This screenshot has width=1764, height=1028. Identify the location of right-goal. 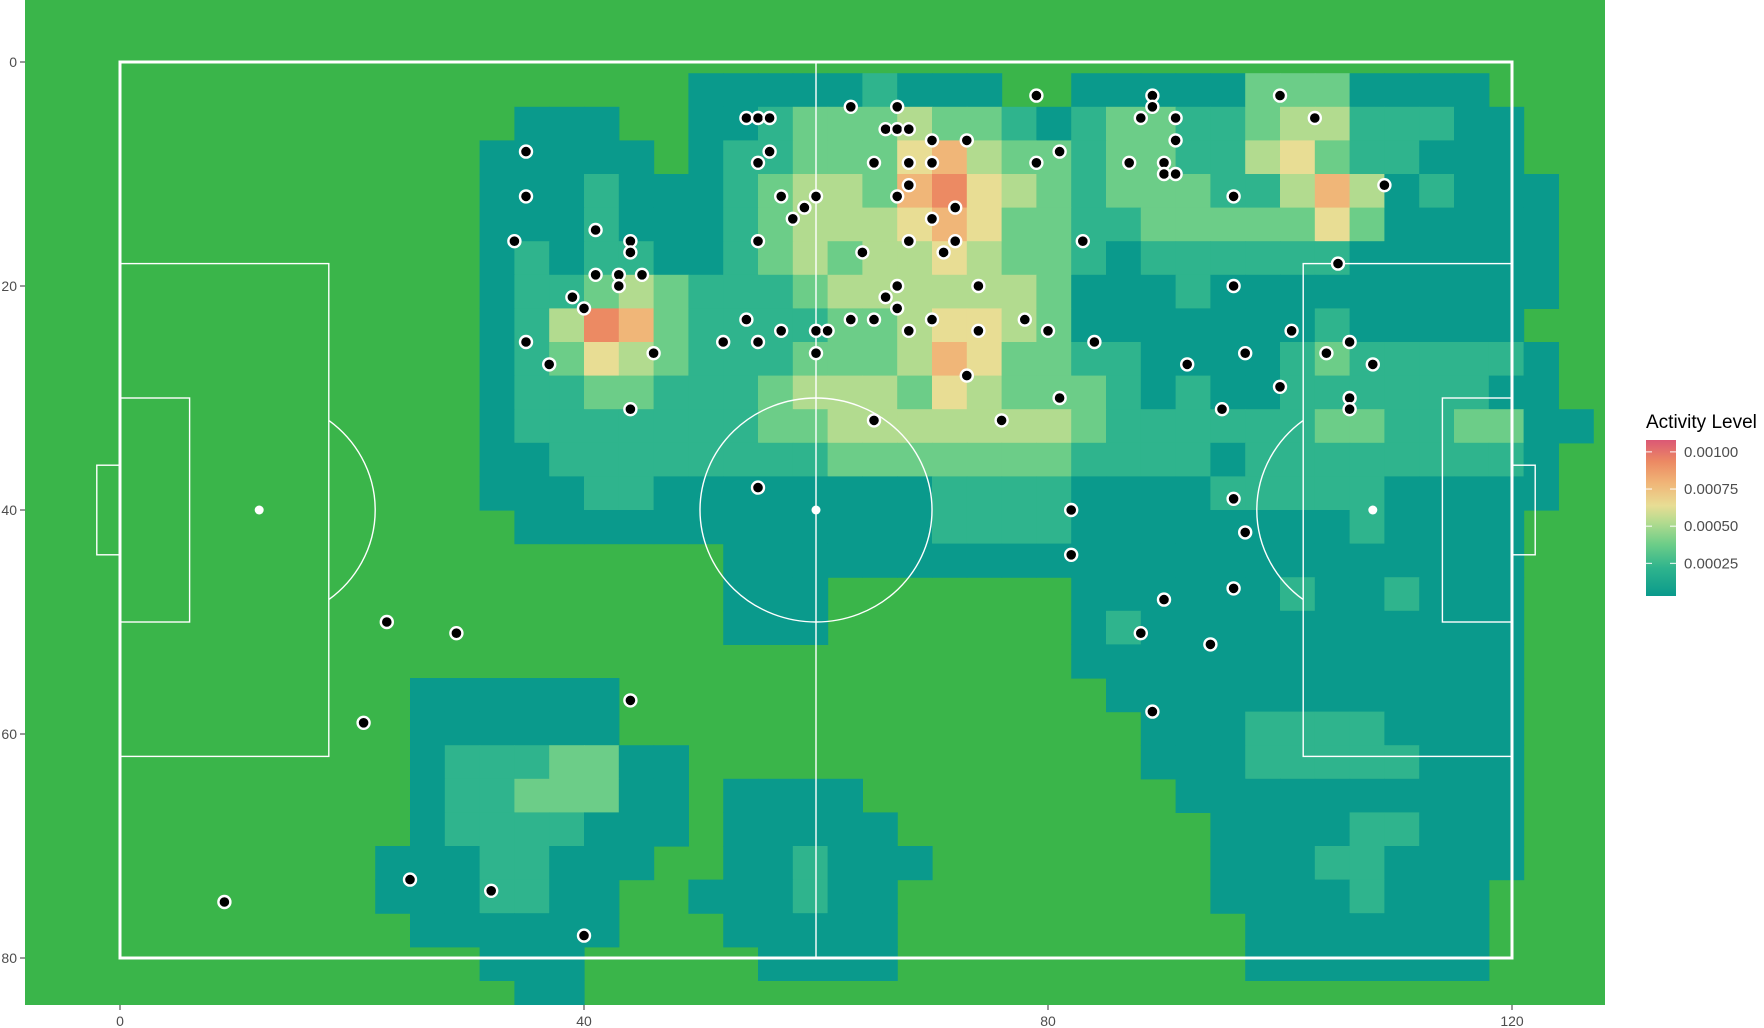
(1523, 510).